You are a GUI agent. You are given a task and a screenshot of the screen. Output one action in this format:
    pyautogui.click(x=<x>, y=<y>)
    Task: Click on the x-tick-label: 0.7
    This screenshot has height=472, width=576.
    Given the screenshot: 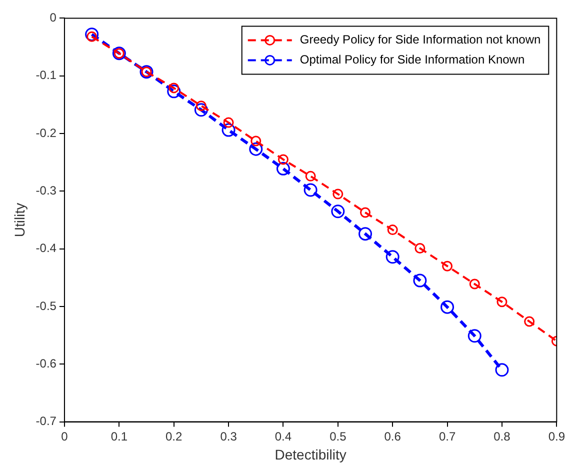 What is the action you would take?
    pyautogui.click(x=447, y=436)
    